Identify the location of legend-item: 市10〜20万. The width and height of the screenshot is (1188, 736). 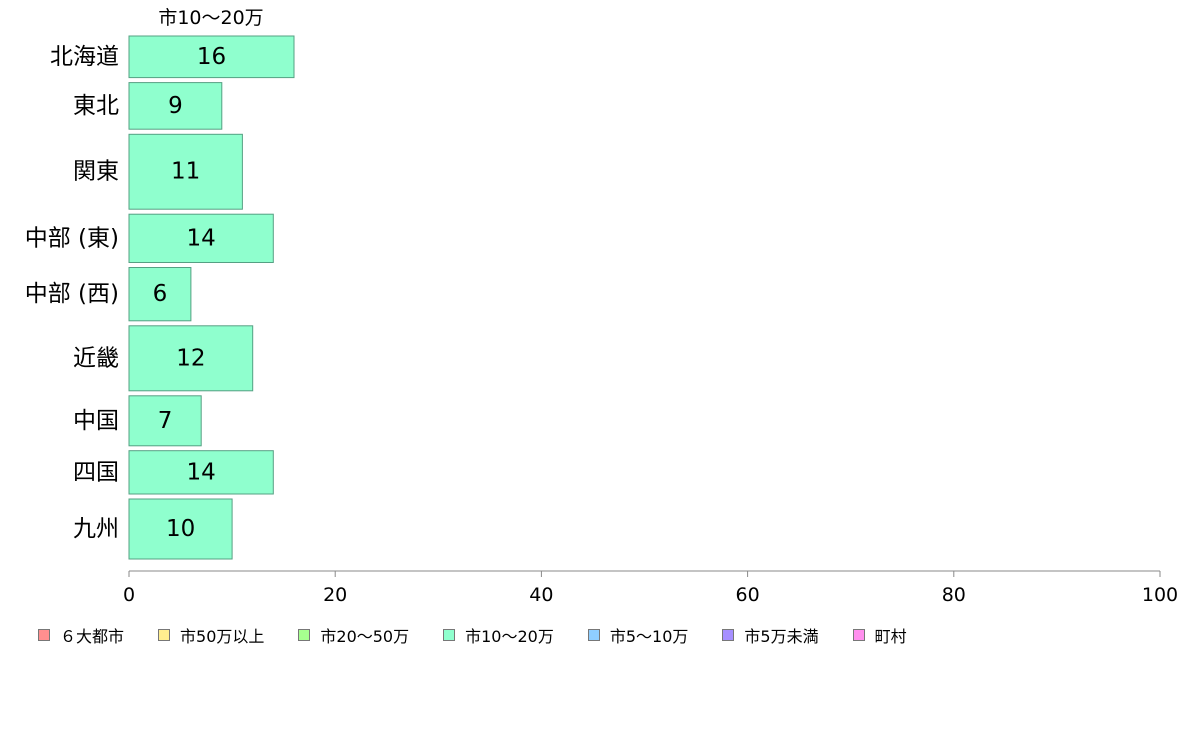
(498, 635).